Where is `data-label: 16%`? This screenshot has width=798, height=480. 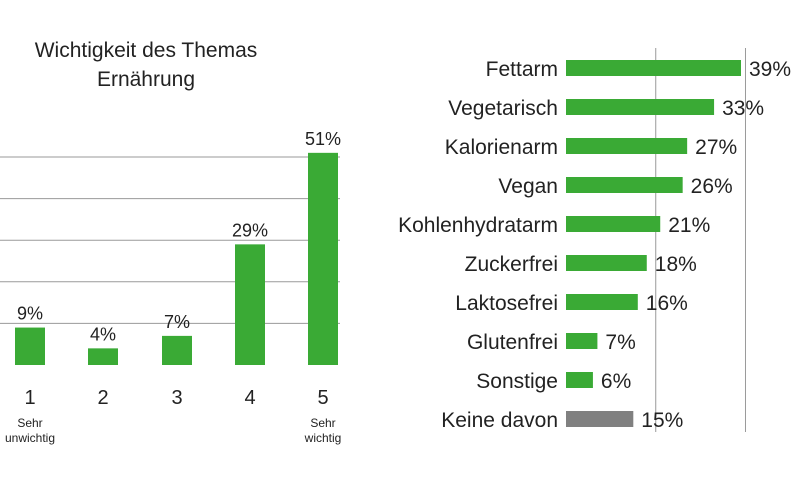 data-label: 16% is located at coordinates (667, 303).